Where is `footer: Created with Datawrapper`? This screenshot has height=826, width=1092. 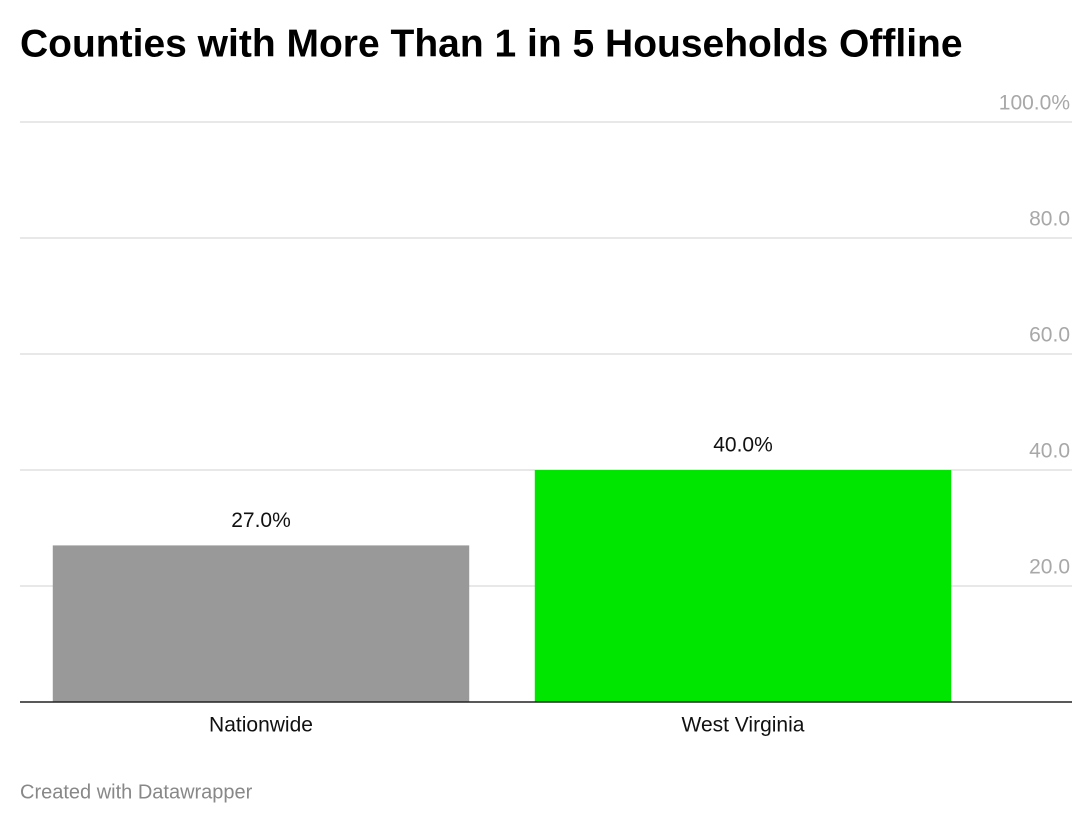
footer: Created with Datawrapper is located at coordinates (136, 792).